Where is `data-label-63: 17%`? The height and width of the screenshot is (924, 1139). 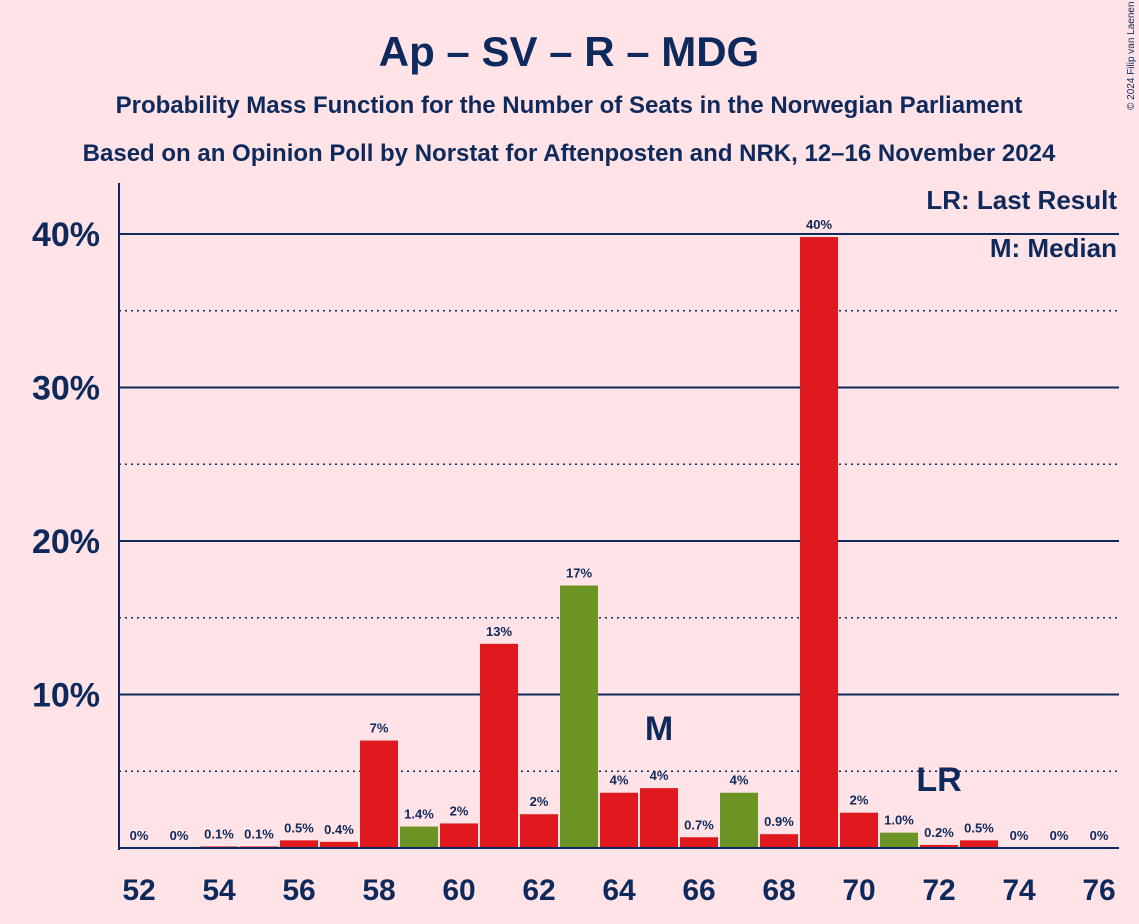 data-label-63: 17% is located at coordinates (579, 573).